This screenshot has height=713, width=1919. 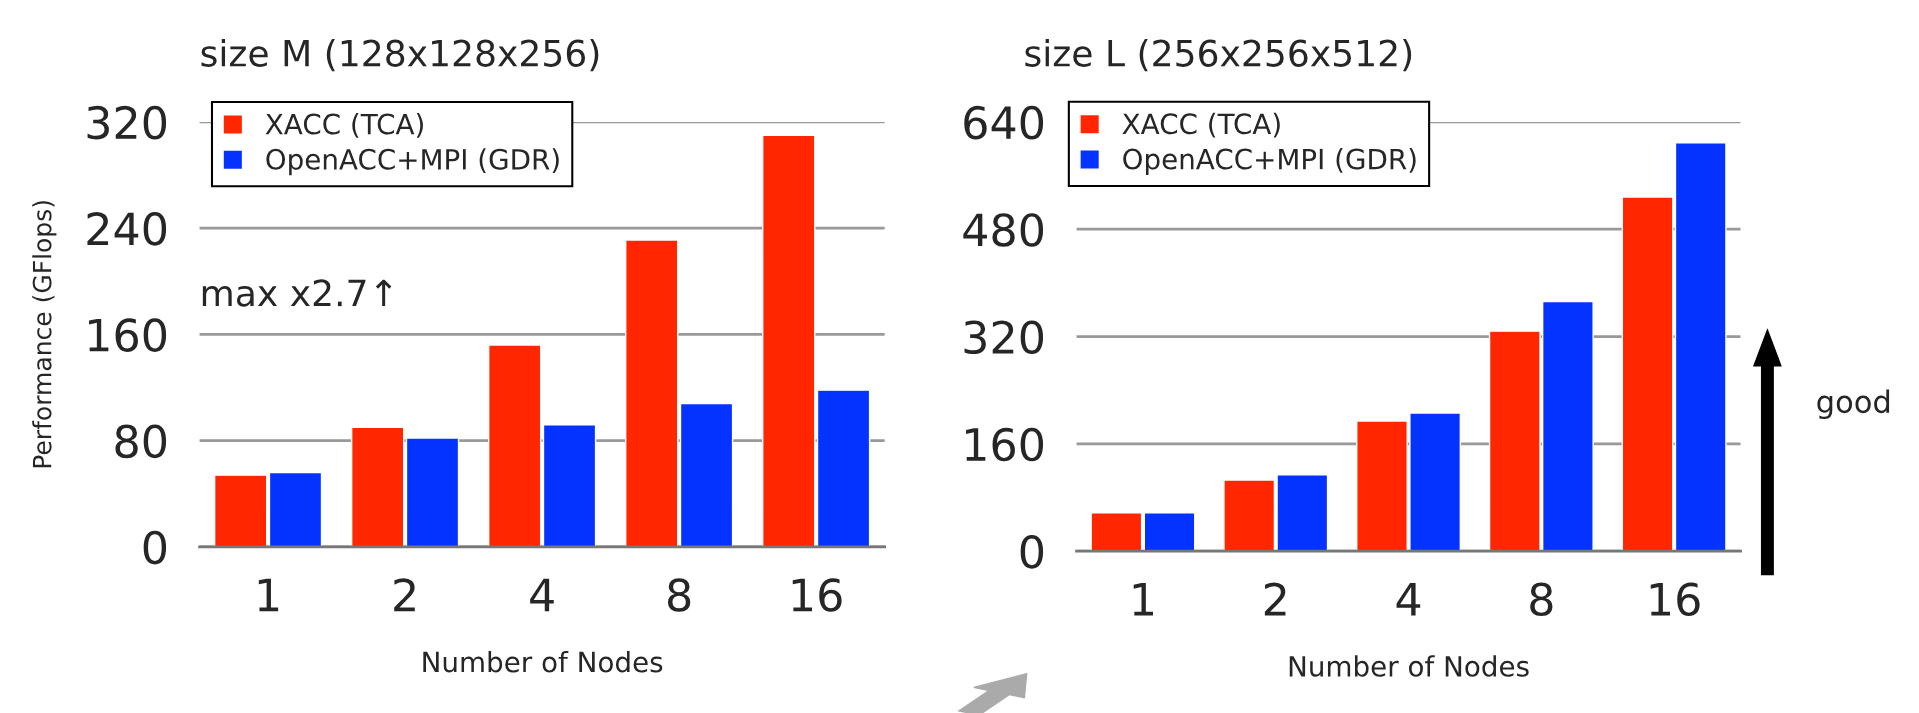 I want to click on y-axis-title: Performance (GFlops), so click(x=44, y=334).